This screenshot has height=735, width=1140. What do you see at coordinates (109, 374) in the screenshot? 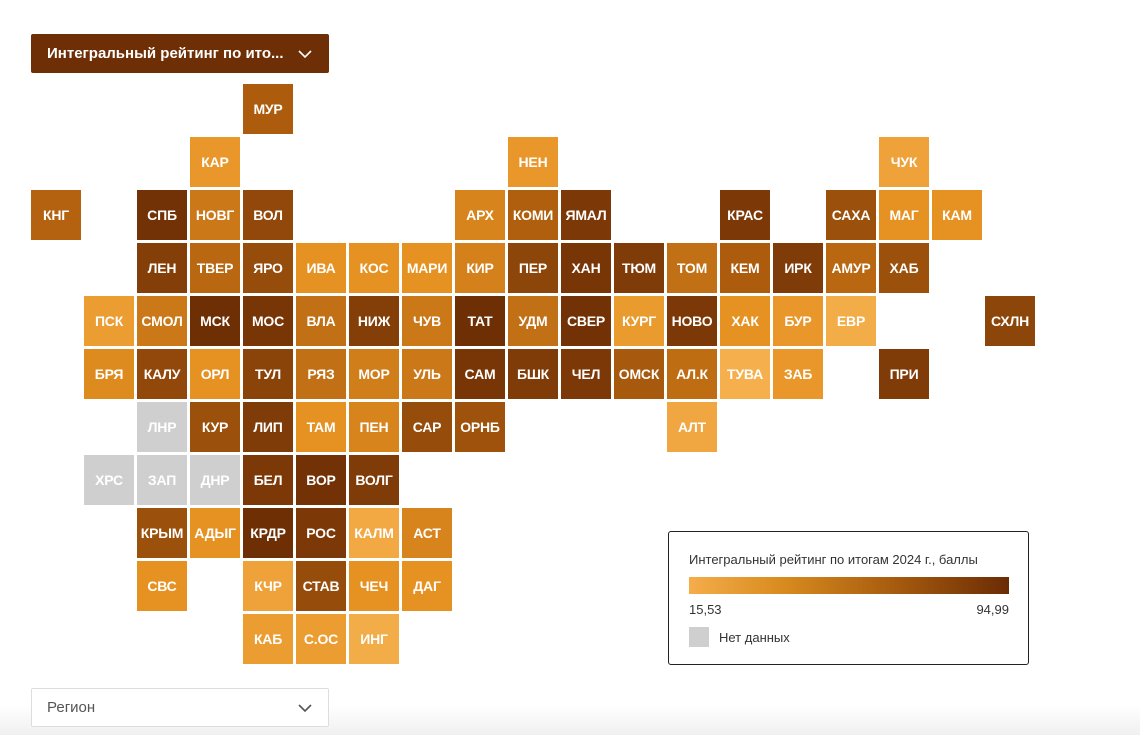
I see `region-tile: БРЯ` at bounding box center [109, 374].